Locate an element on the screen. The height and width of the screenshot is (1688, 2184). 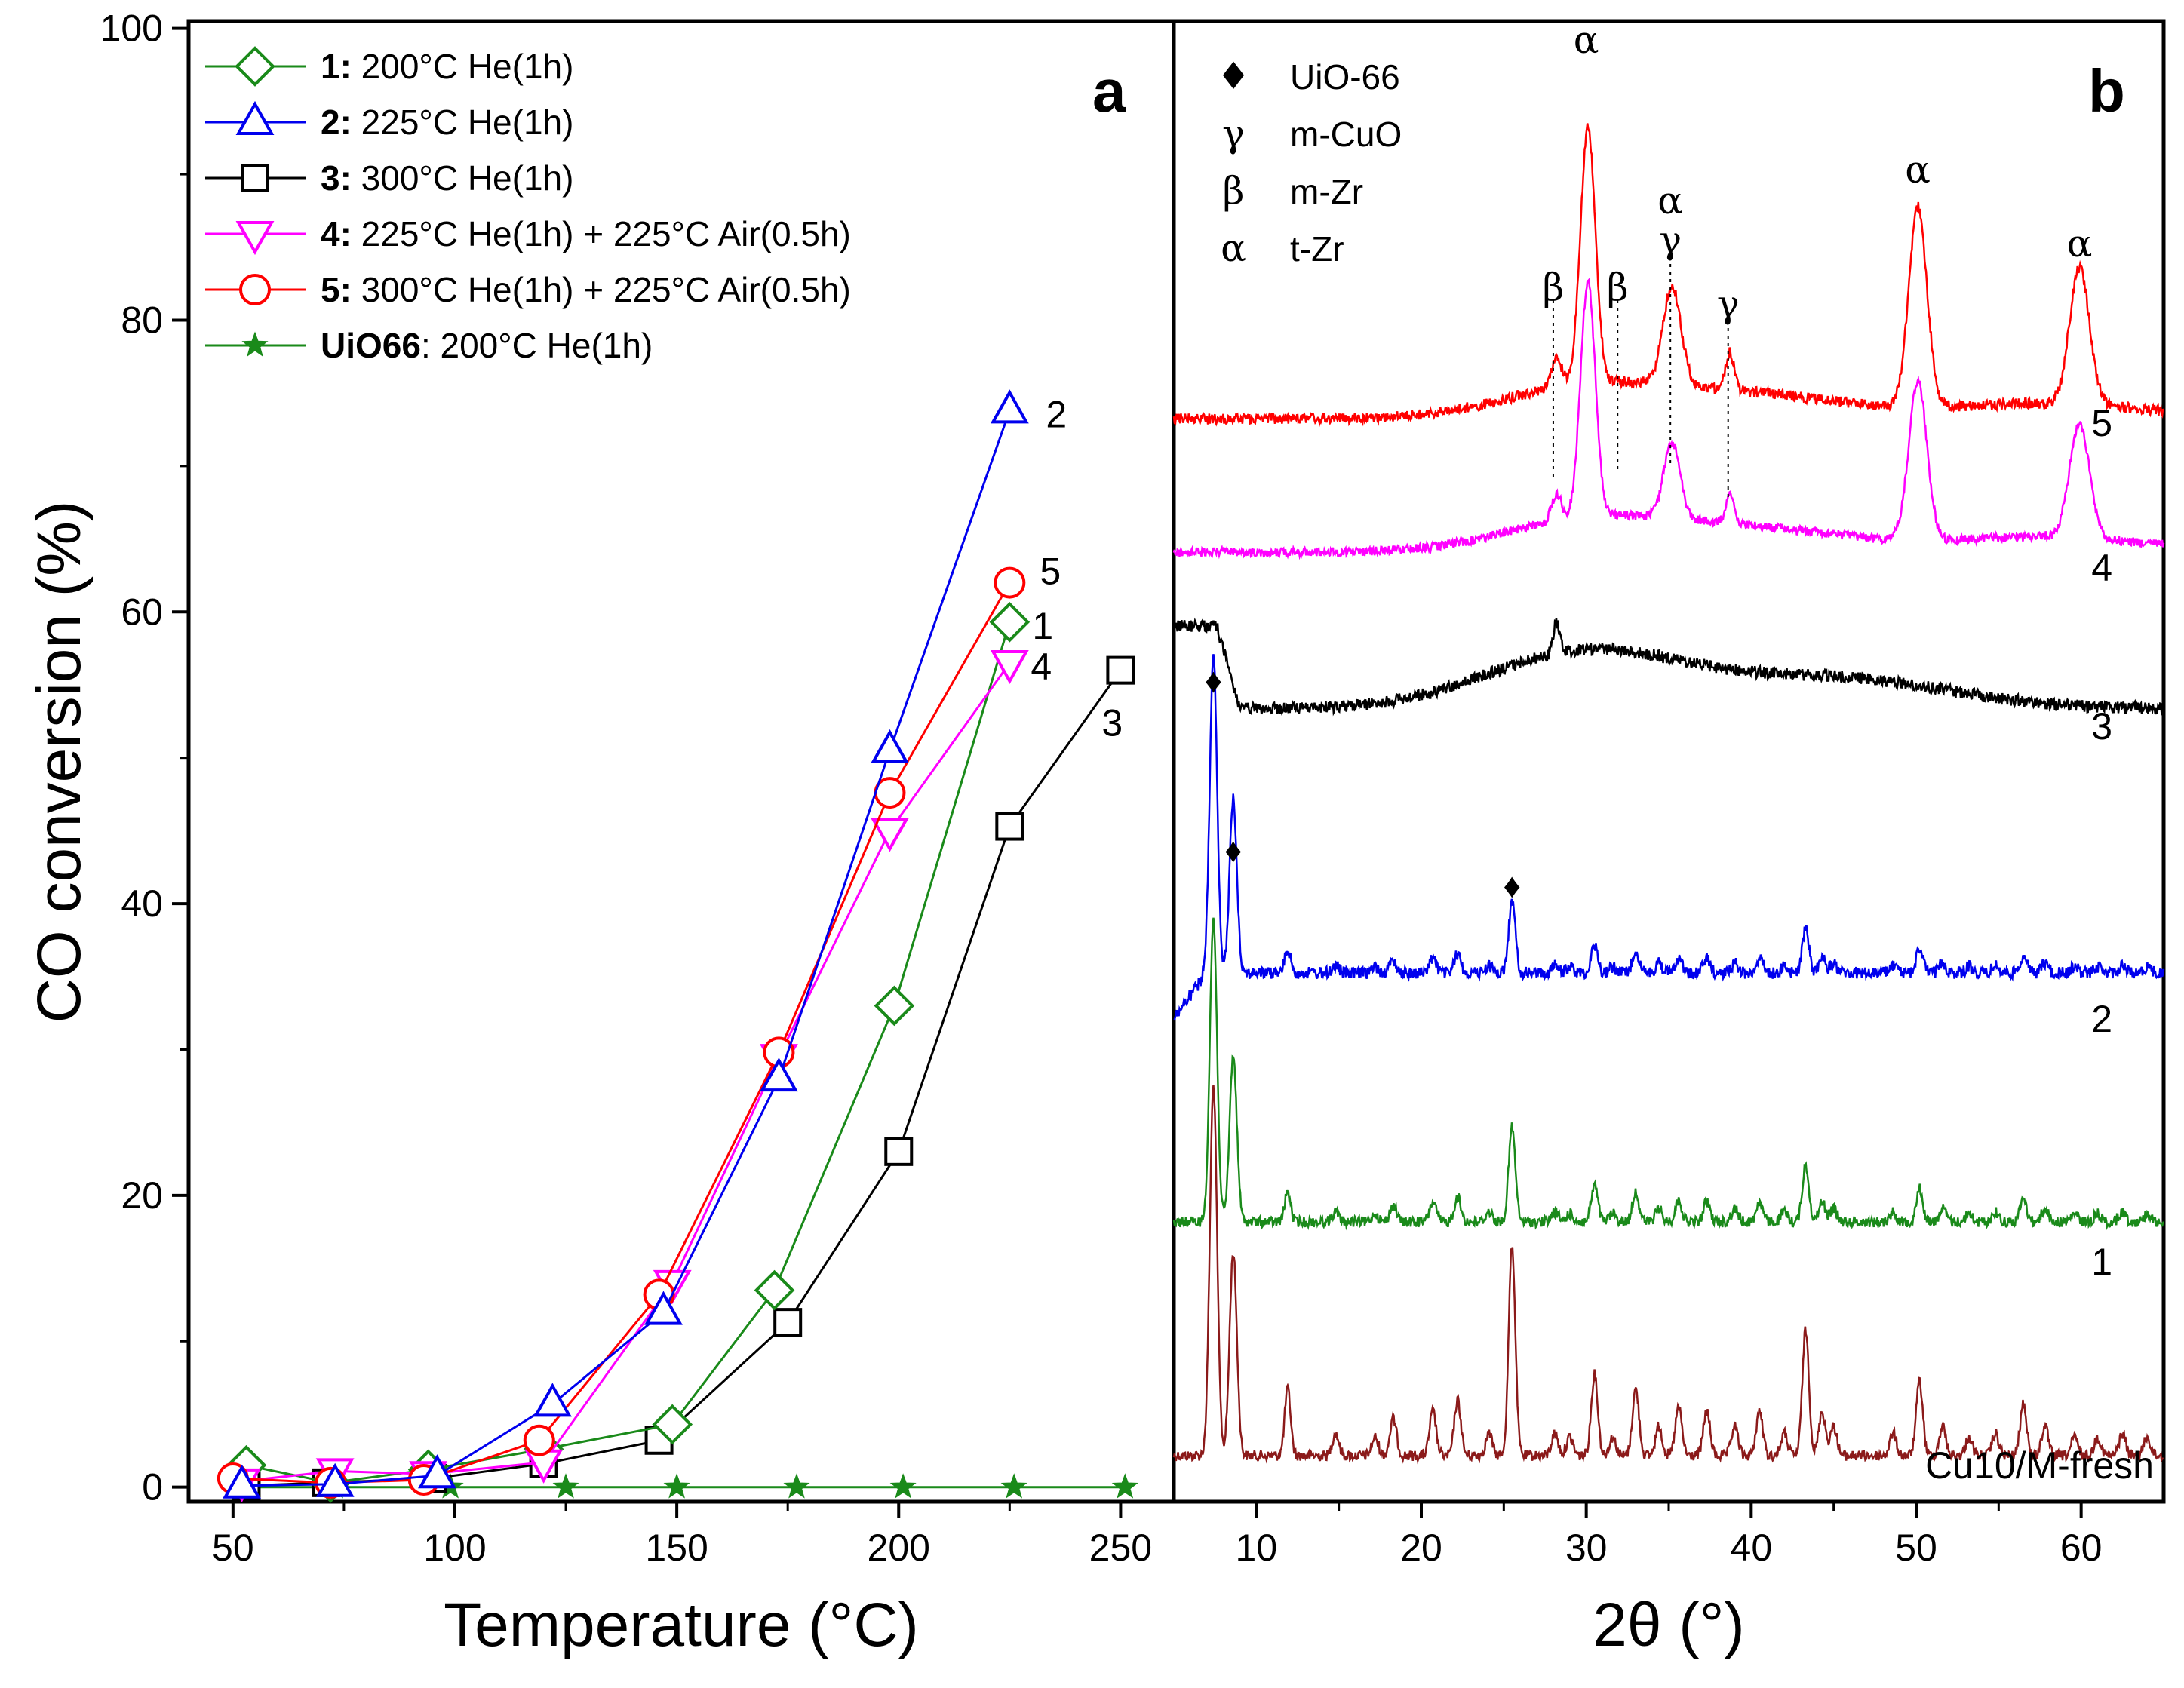
legend-label-bold: 3: is located at coordinates (336, 178).